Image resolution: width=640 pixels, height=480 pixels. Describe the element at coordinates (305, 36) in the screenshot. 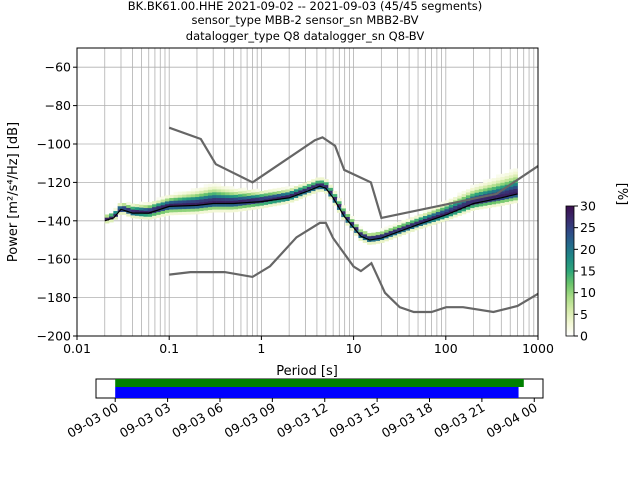

I see `title-line-3: datalogger_type Q8 datalogger_sn Q8-BV` at that location.